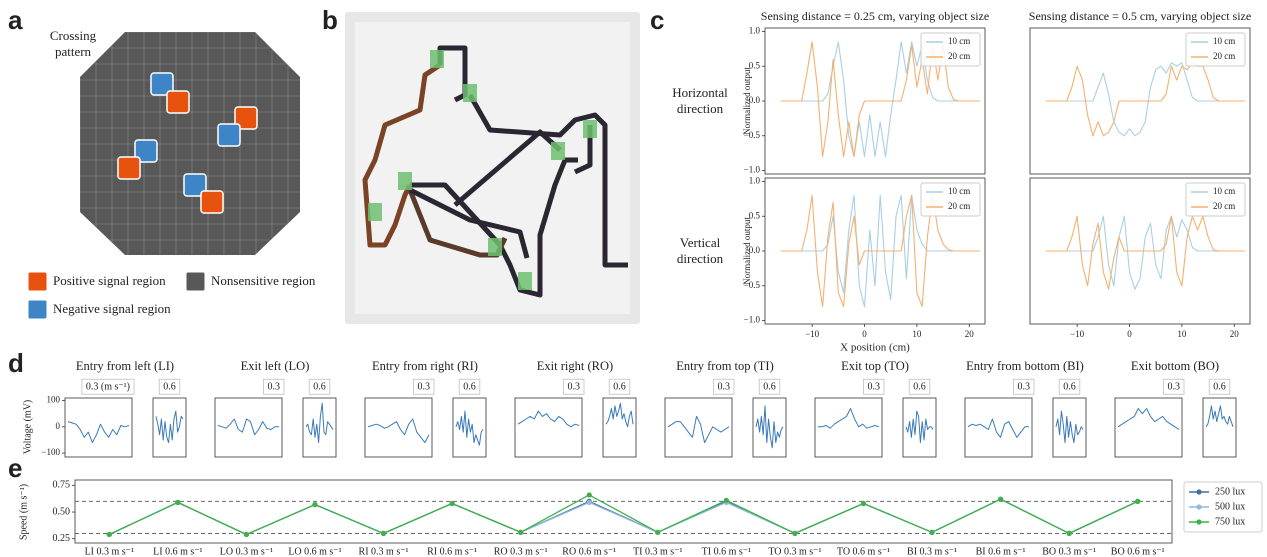 This screenshot has width=1267, height=557. Describe the element at coordinates (384, 551) in the screenshot. I see `x-tick-label: RI 0.3 m s⁻¹` at that location.